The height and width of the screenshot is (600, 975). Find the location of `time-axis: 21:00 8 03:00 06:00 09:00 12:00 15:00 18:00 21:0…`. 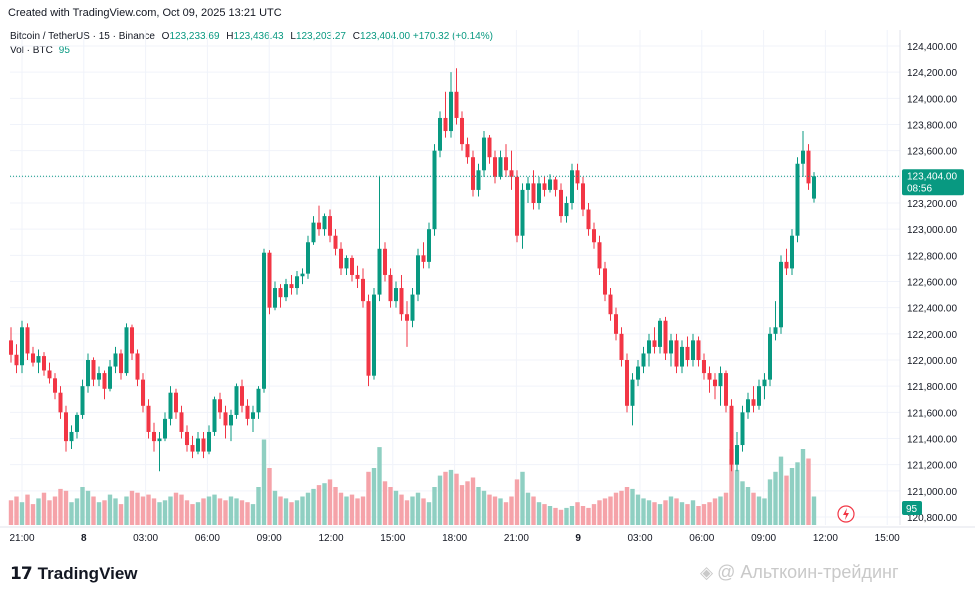

time-axis: 21:00 8 03:00 06:00 09:00 12:00 15:00 18:00 21:0… is located at coordinates (487, 535).